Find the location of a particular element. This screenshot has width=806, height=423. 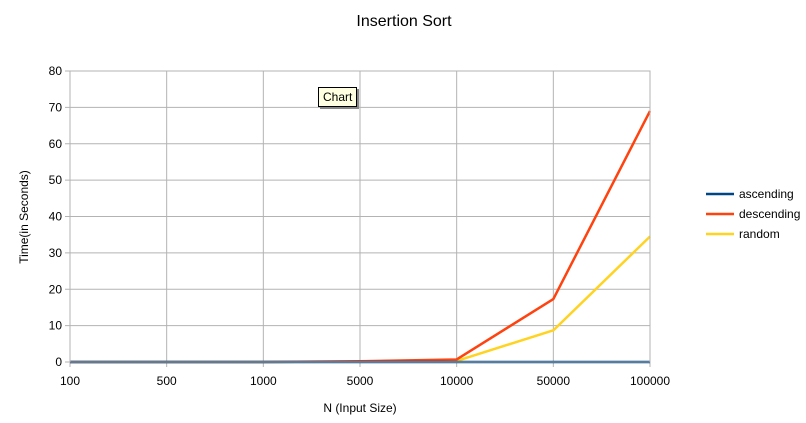

chart-title: Insertion Sort is located at coordinates (404, 21).